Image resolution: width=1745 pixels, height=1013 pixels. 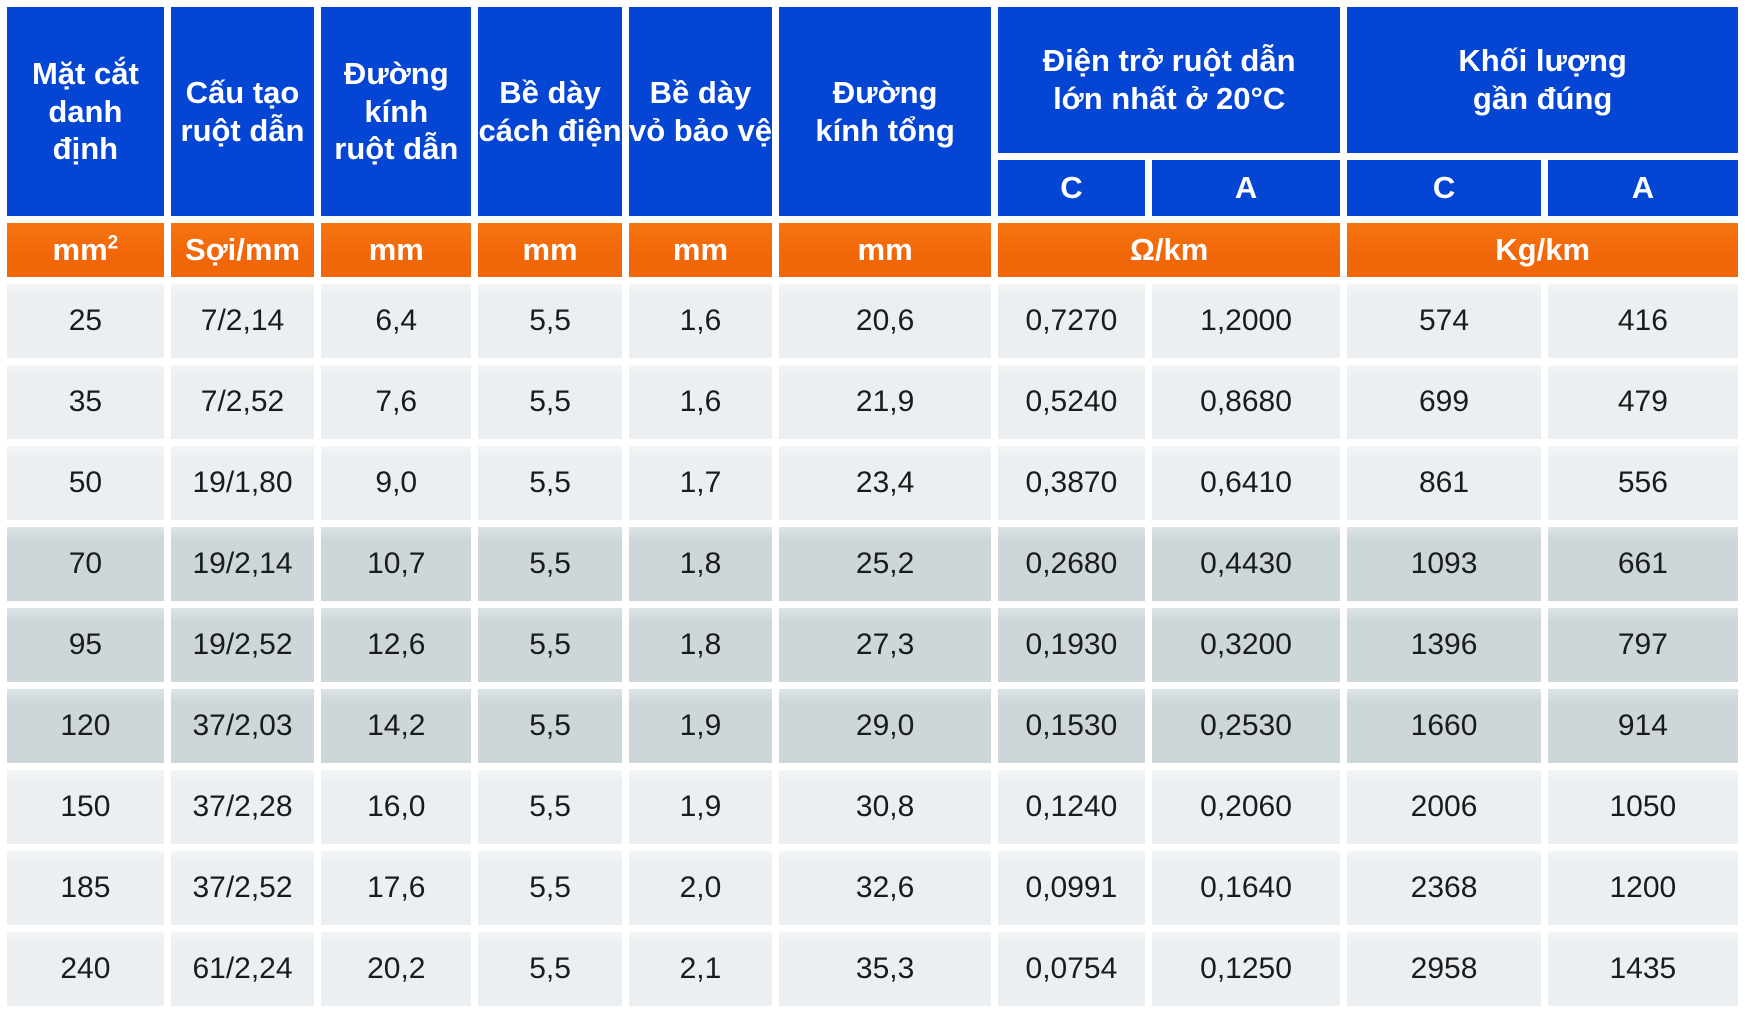 I want to click on data-cell: 861, so click(x=1444, y=483).